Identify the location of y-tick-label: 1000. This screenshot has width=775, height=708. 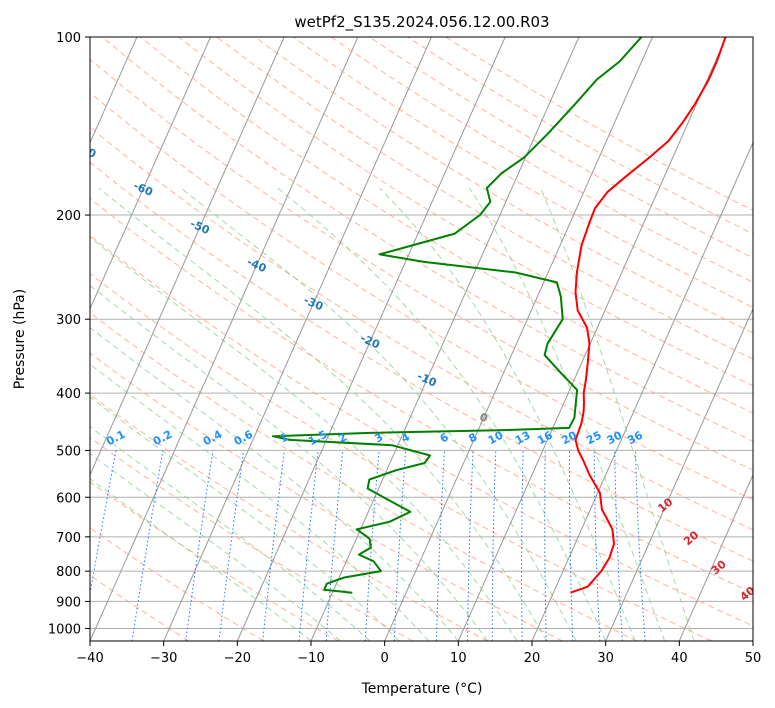
(64, 629).